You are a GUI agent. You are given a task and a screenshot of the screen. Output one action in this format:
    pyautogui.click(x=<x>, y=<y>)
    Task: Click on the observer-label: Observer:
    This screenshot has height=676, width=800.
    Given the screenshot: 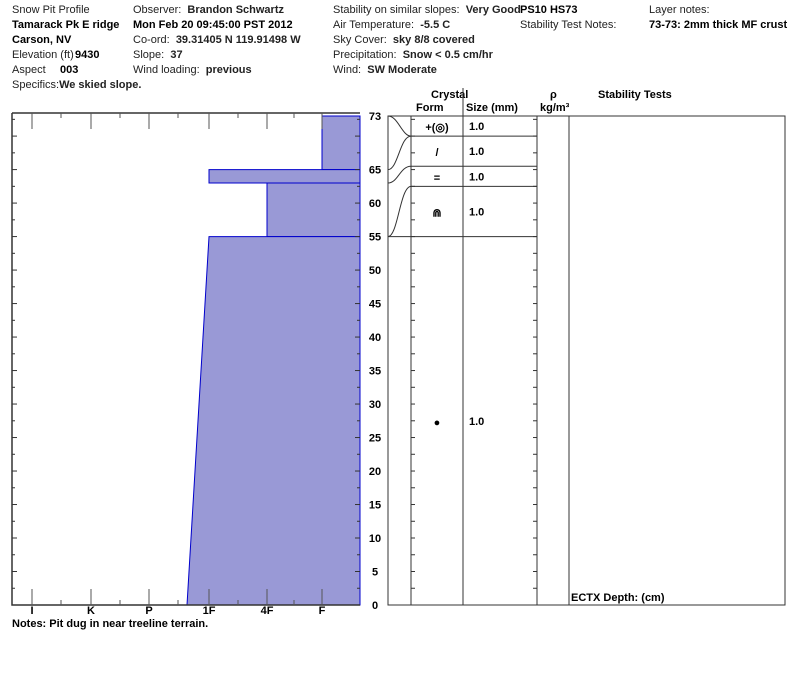 What is the action you would take?
    pyautogui.click(x=157, y=10)
    